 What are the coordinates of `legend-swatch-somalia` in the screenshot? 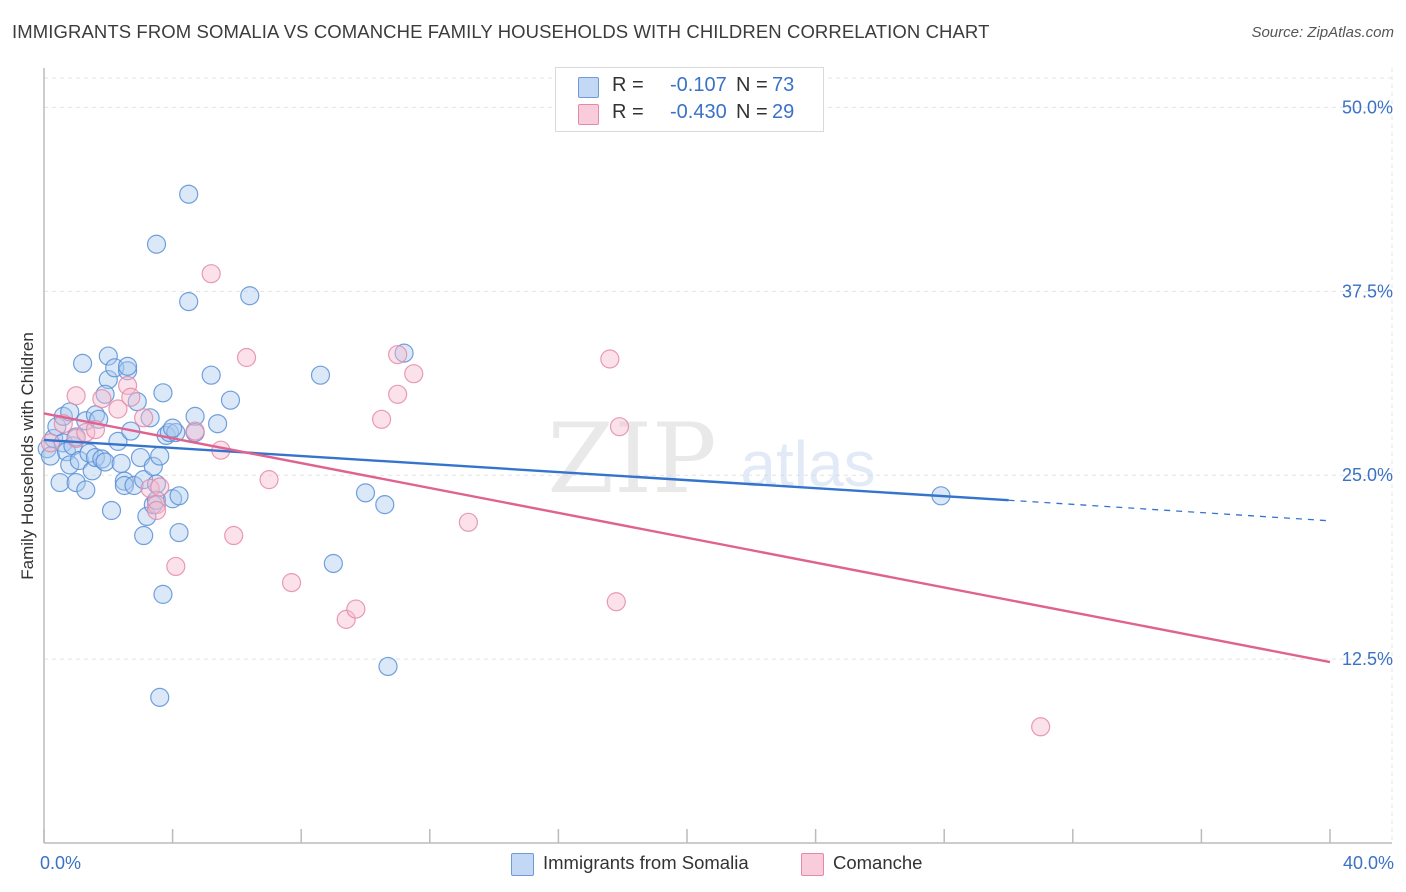 It's located at (588, 87).